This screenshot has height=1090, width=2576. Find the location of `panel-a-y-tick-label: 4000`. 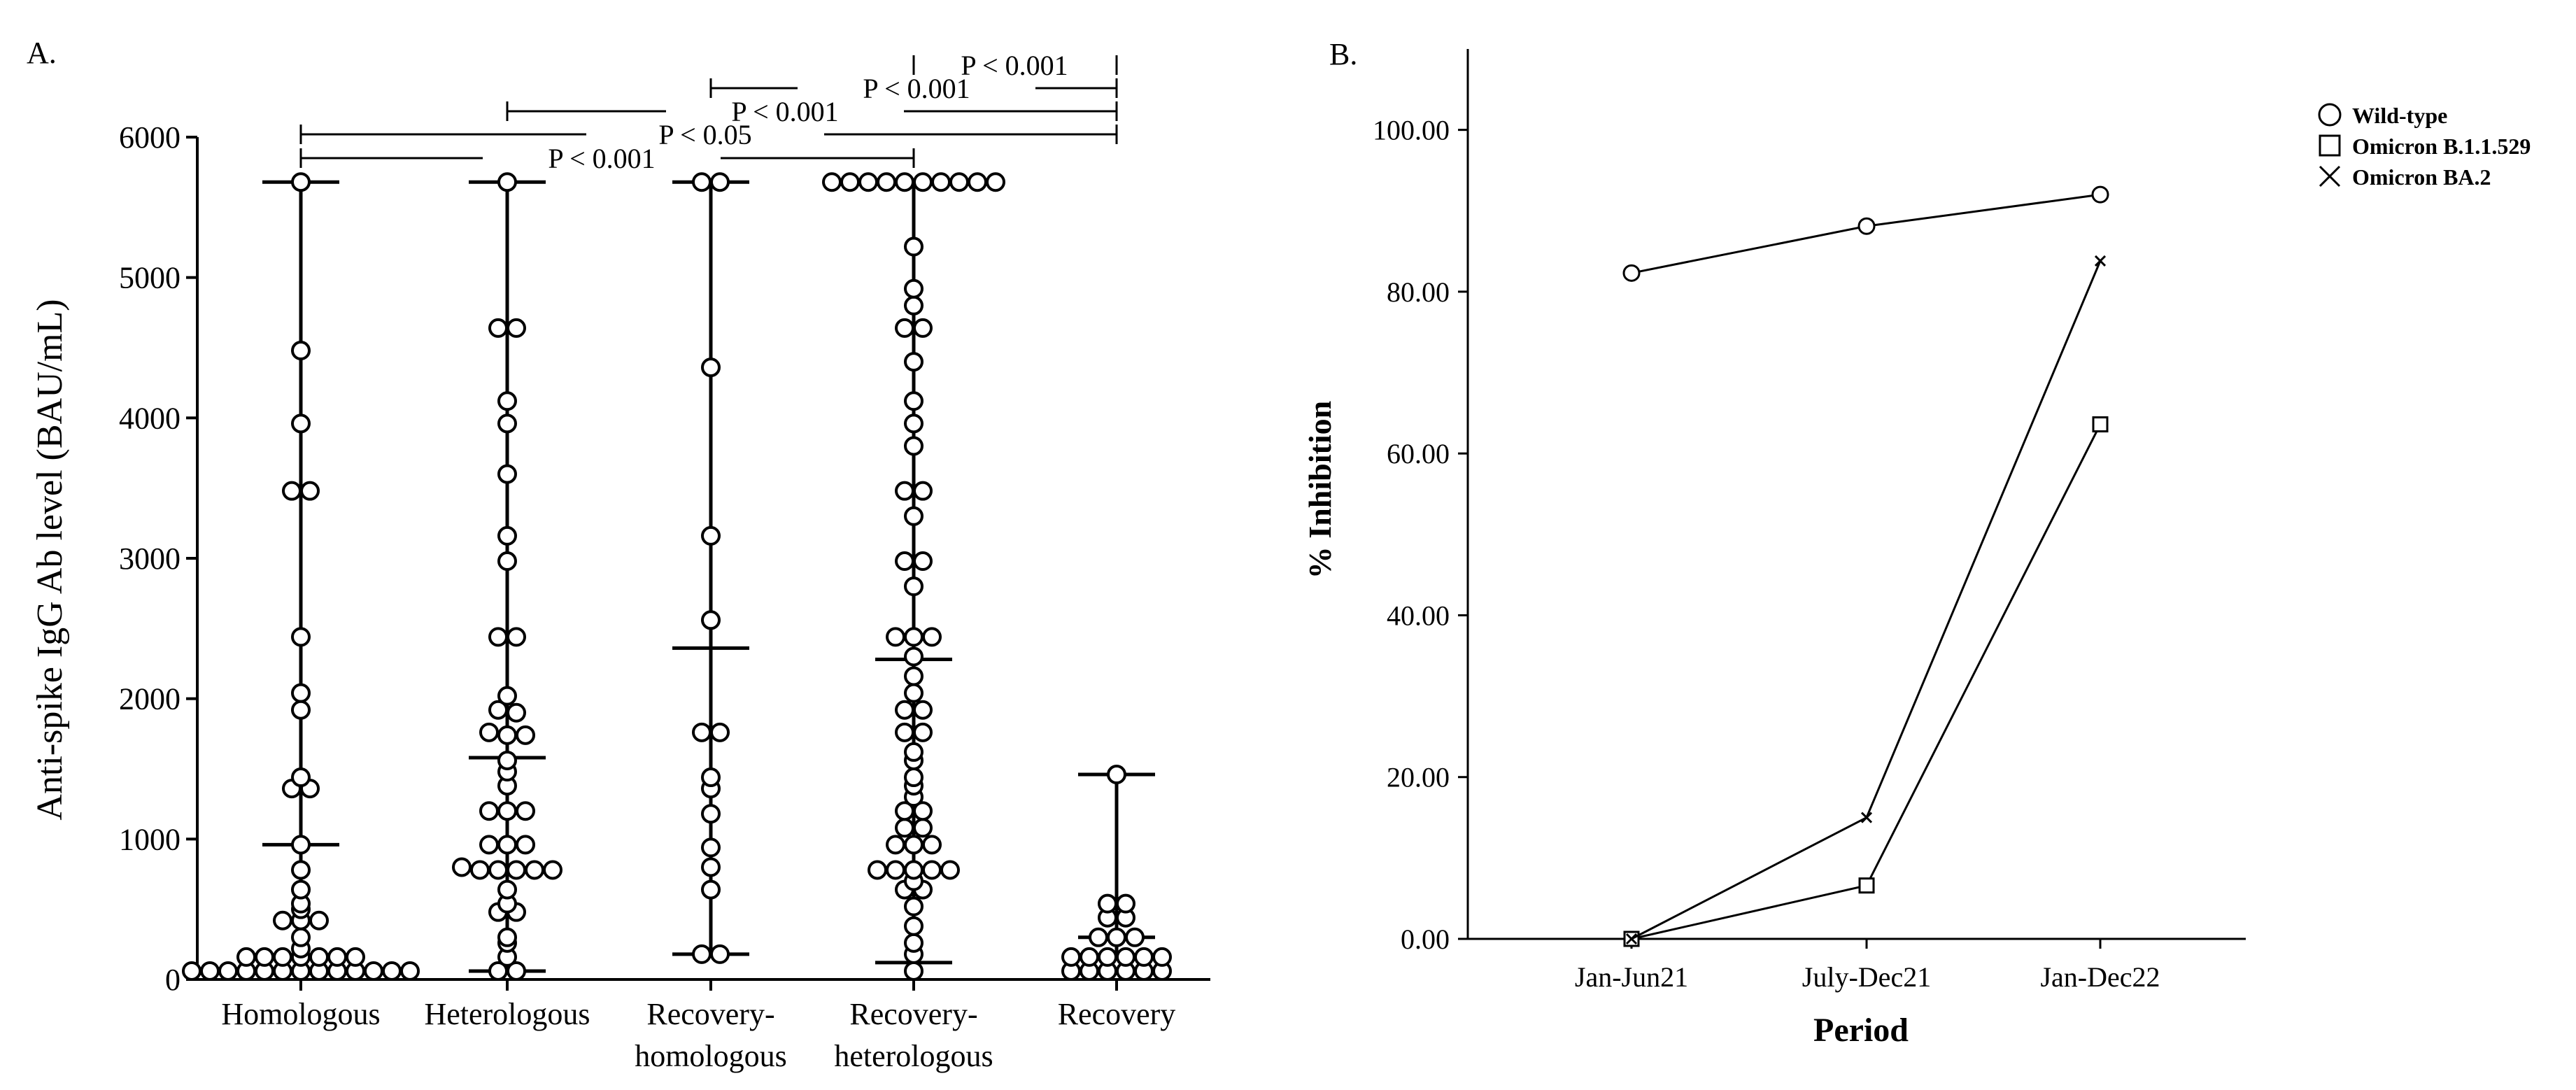

panel-a-y-tick-label: 4000 is located at coordinates (150, 418).